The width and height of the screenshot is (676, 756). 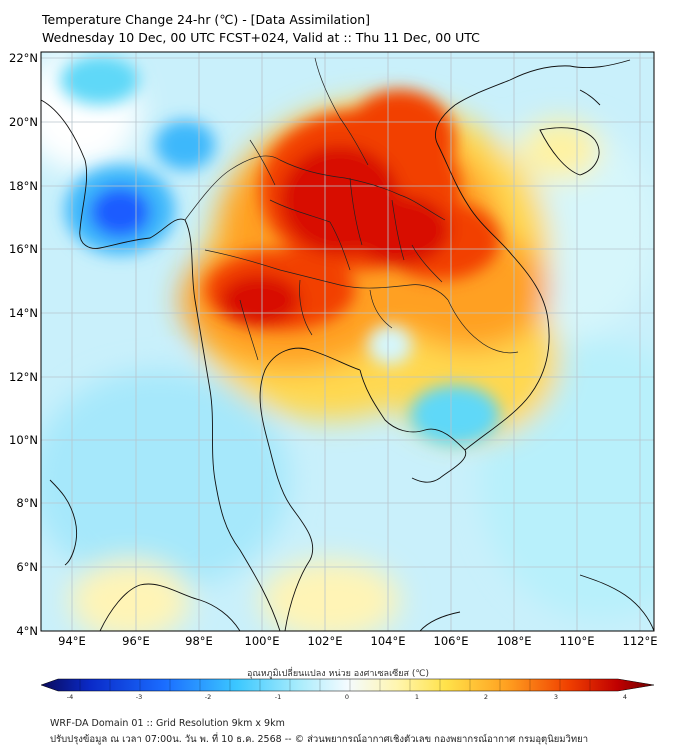 What do you see at coordinates (23, 186) in the screenshot?
I see `lat-label: 18°N` at bounding box center [23, 186].